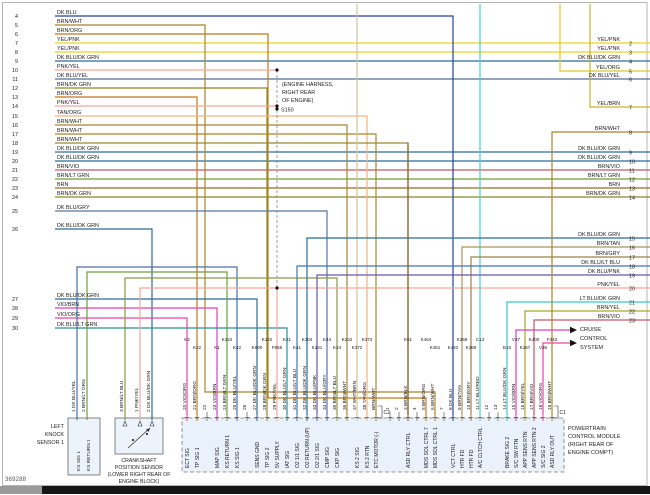 The image size is (650, 495). Describe the element at coordinates (139, 468) in the screenshot. I see `ckp-sensor-label: POSITION SENSOR` at that location.